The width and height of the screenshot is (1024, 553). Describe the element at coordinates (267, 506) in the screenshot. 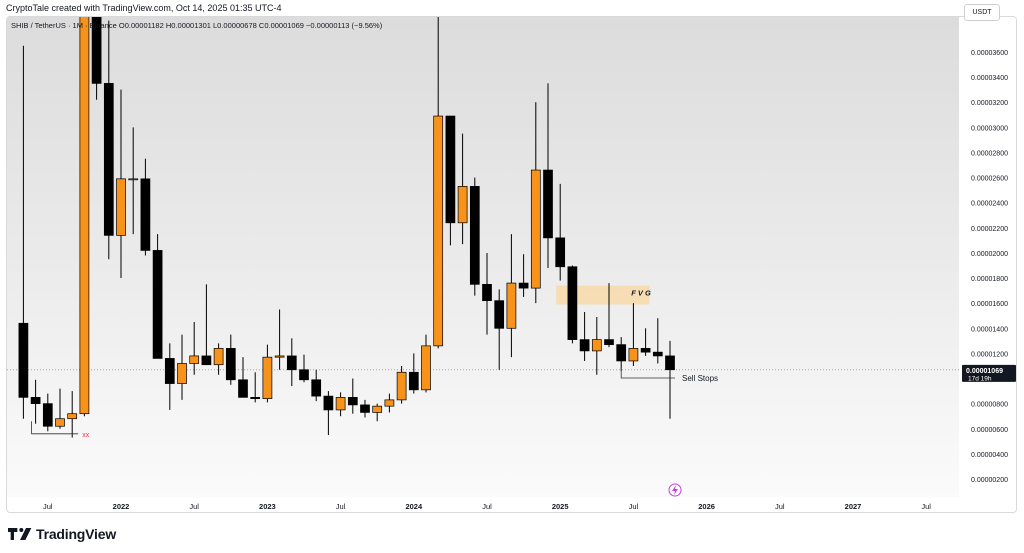

I see `x-tick-label: 2023` at that location.